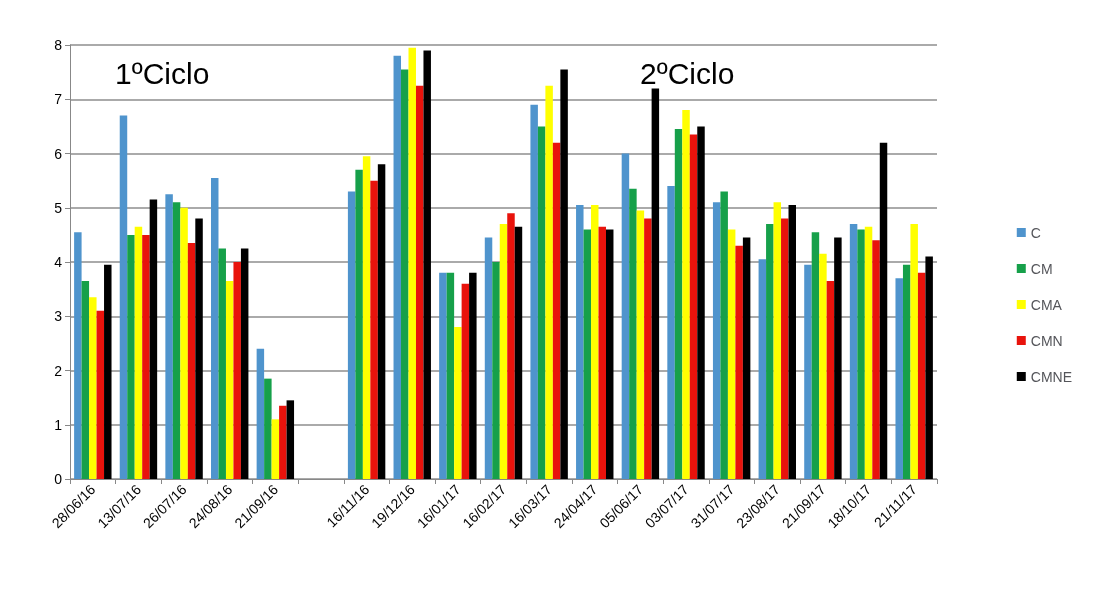 This screenshot has height=609, width=1107. Describe the element at coordinates (58, 262) in the screenshot. I see `y-tick-label: 4` at that location.